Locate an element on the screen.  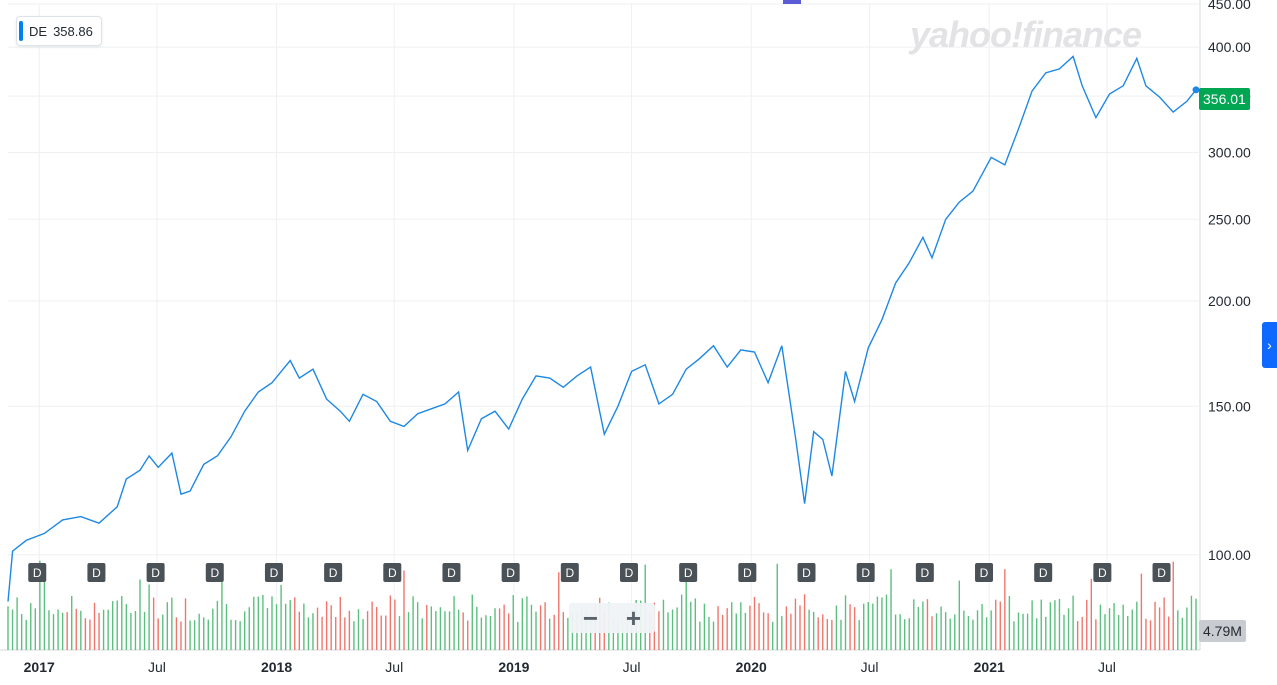
y-tick-label: 450.00 is located at coordinates (1229, 6).